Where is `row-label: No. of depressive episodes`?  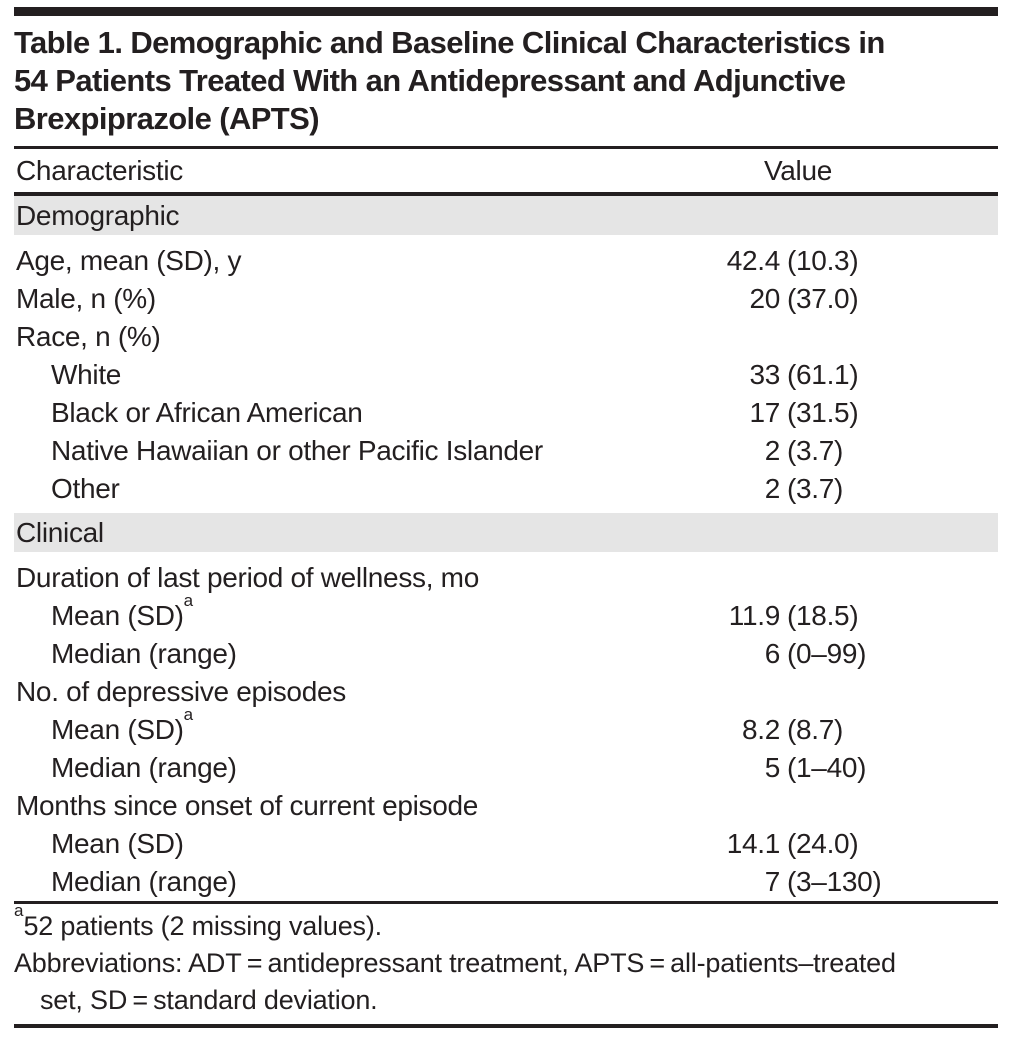
row-label: No. of depressive episodes is located at coordinates (306, 692).